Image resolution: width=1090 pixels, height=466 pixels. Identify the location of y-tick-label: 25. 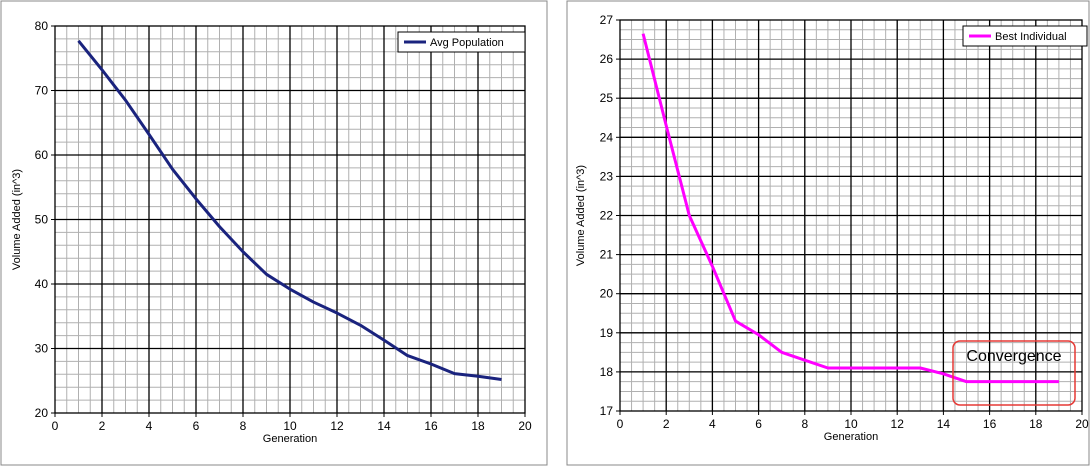
(607, 98).